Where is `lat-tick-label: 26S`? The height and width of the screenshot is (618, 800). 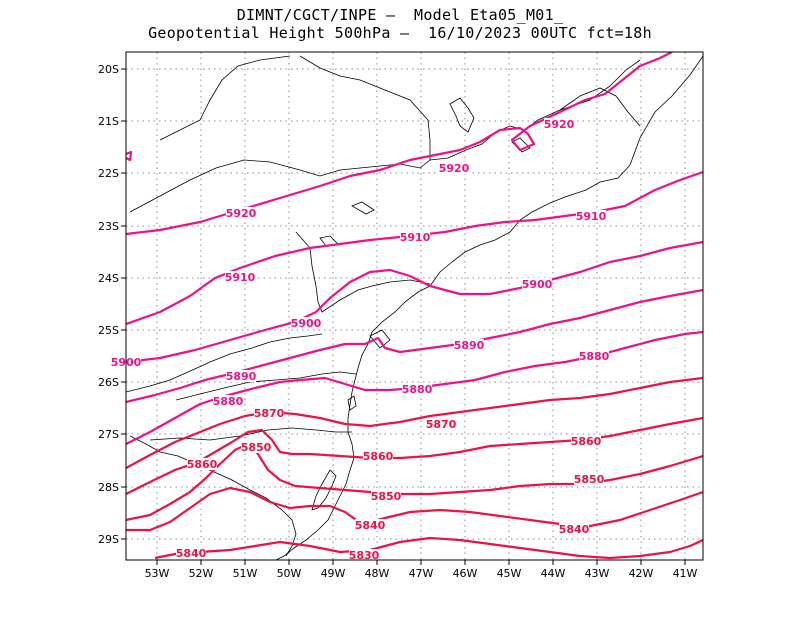
lat-tick-label: 26S is located at coordinates (108, 382).